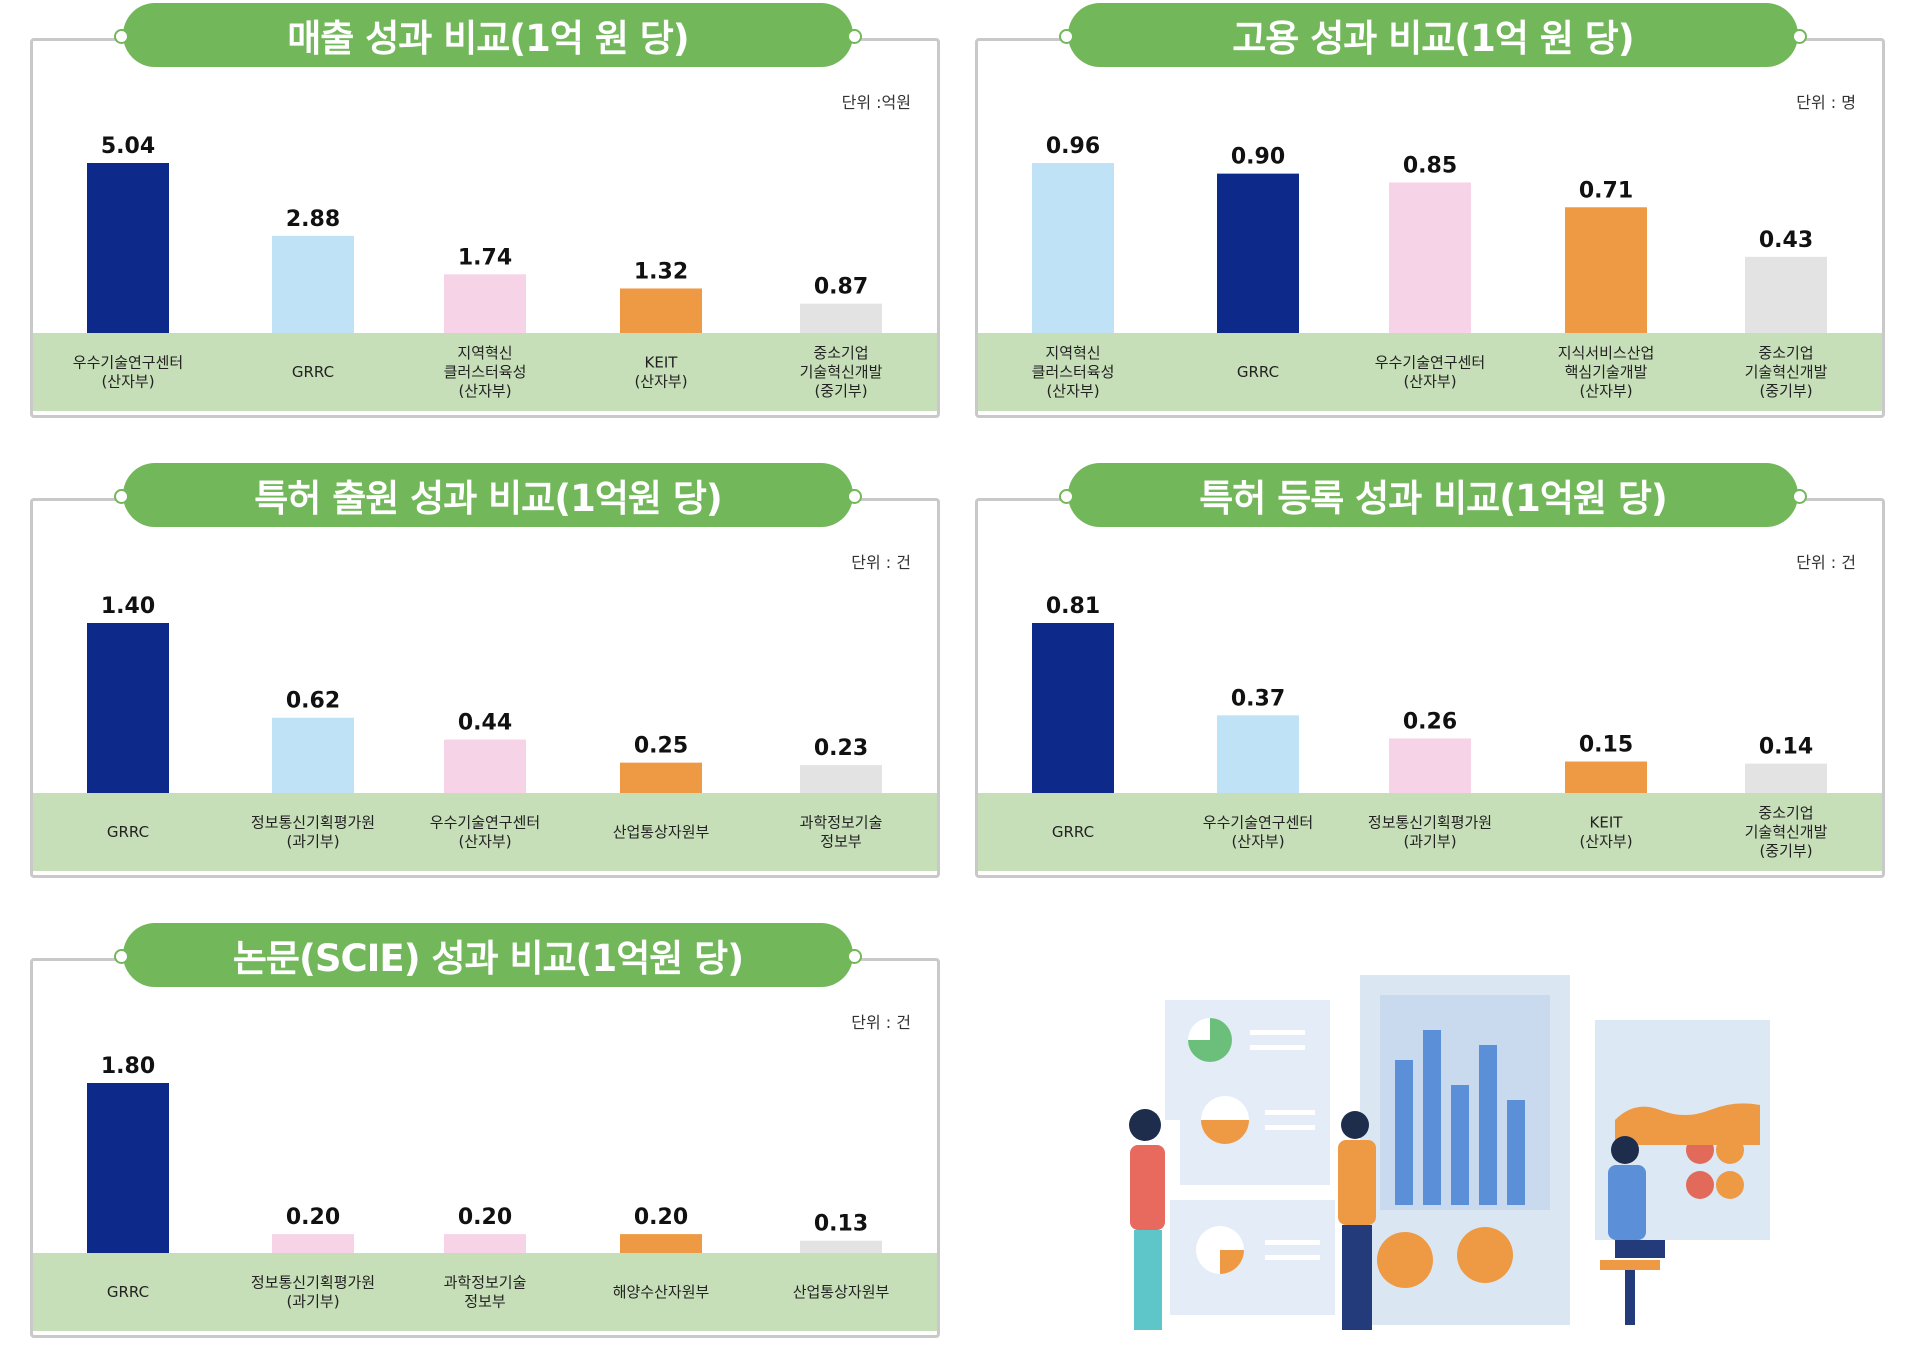  What do you see at coordinates (1073, 146) in the screenshot?
I see `bar-value-label: 0.96` at bounding box center [1073, 146].